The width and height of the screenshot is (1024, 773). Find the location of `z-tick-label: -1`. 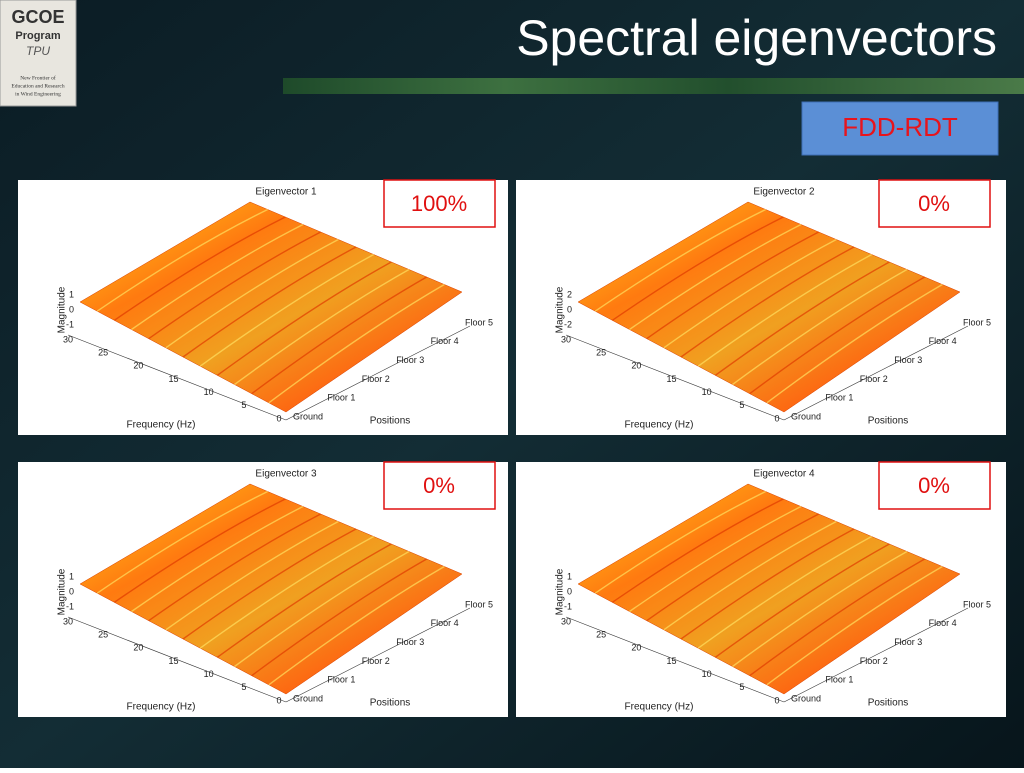

z-tick-label: -1 is located at coordinates (568, 606).